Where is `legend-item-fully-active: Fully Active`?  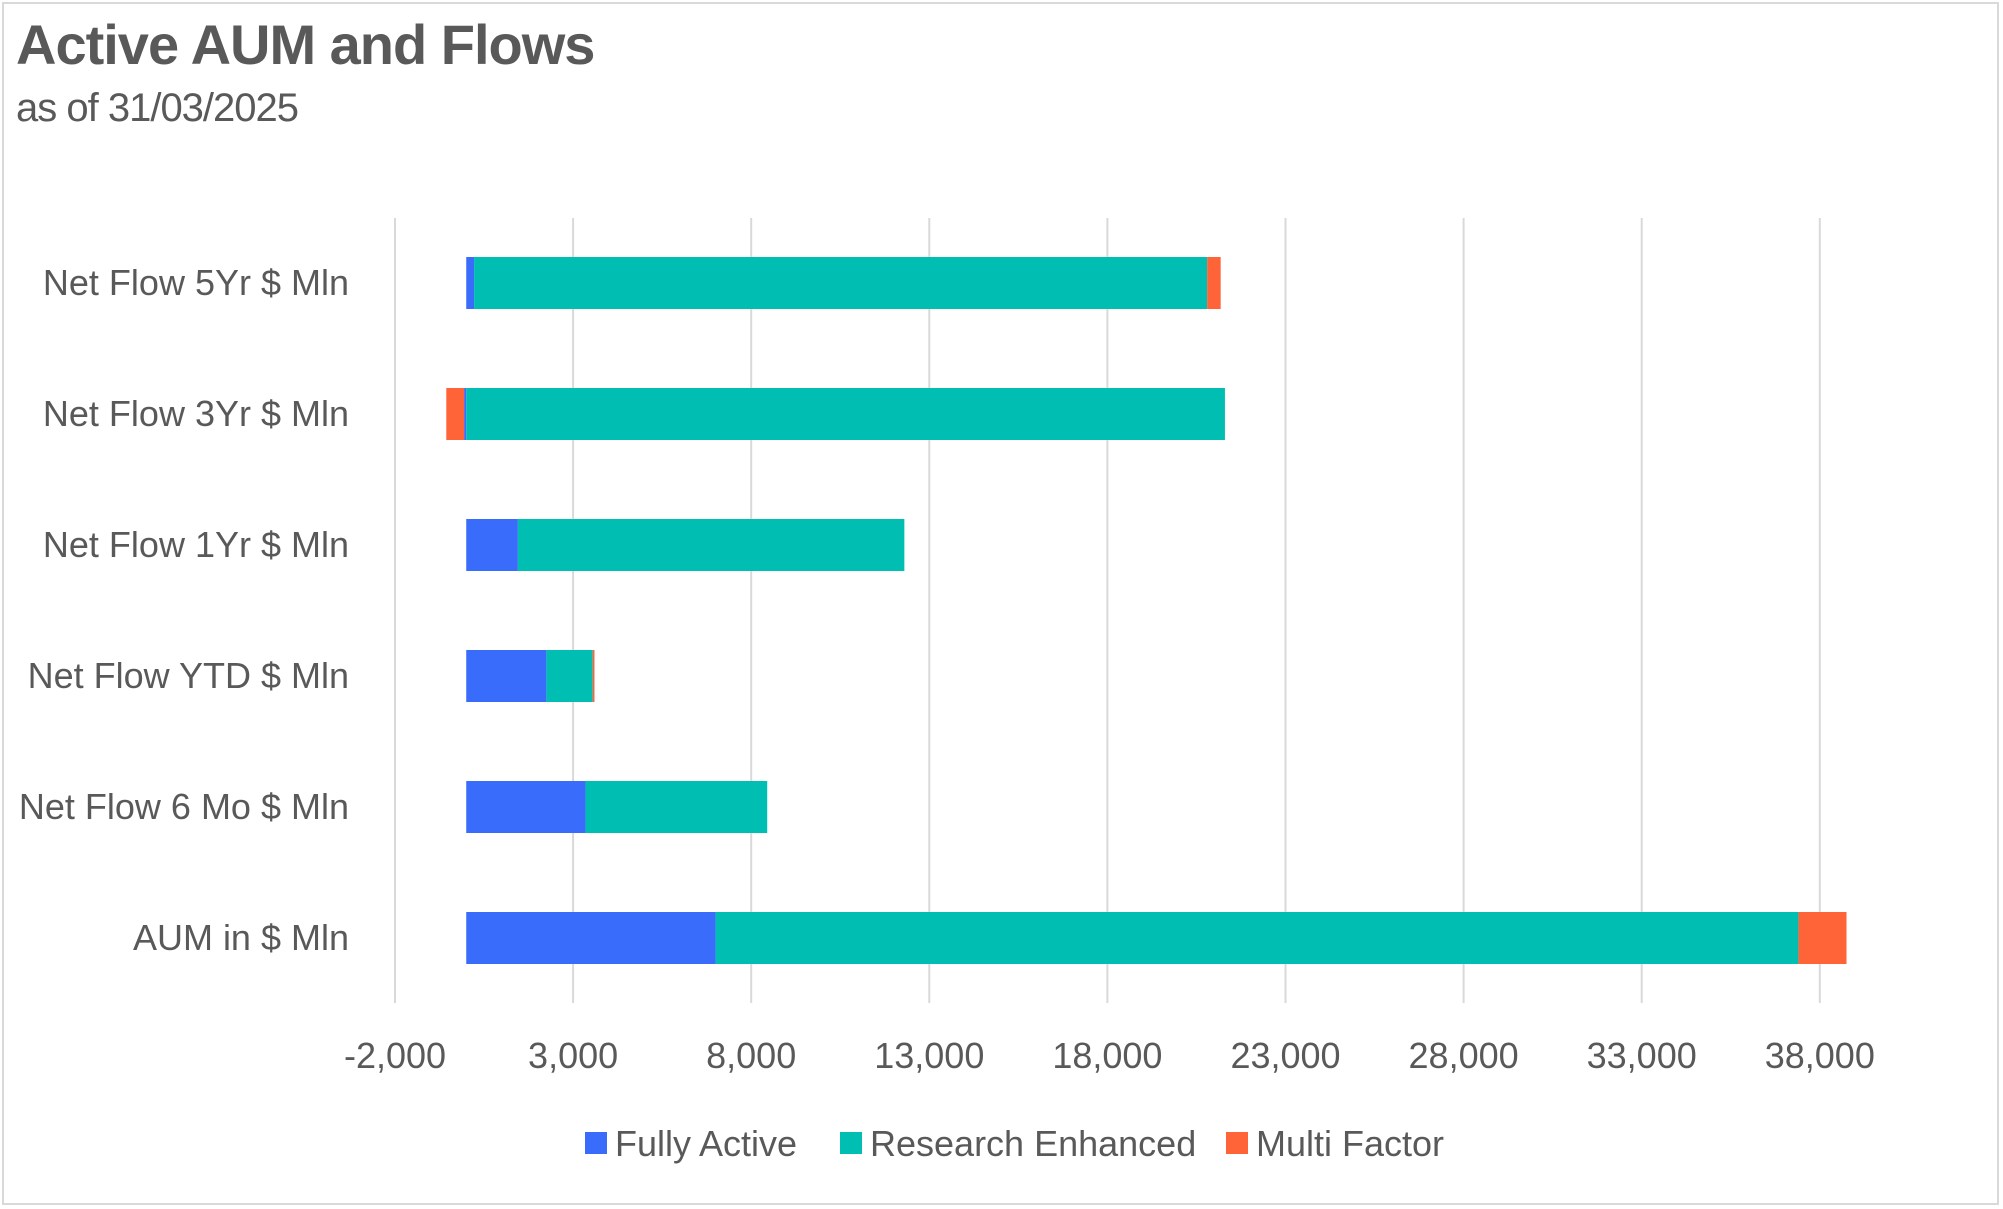 legend-item-fully-active: Fully Active is located at coordinates (691, 1143).